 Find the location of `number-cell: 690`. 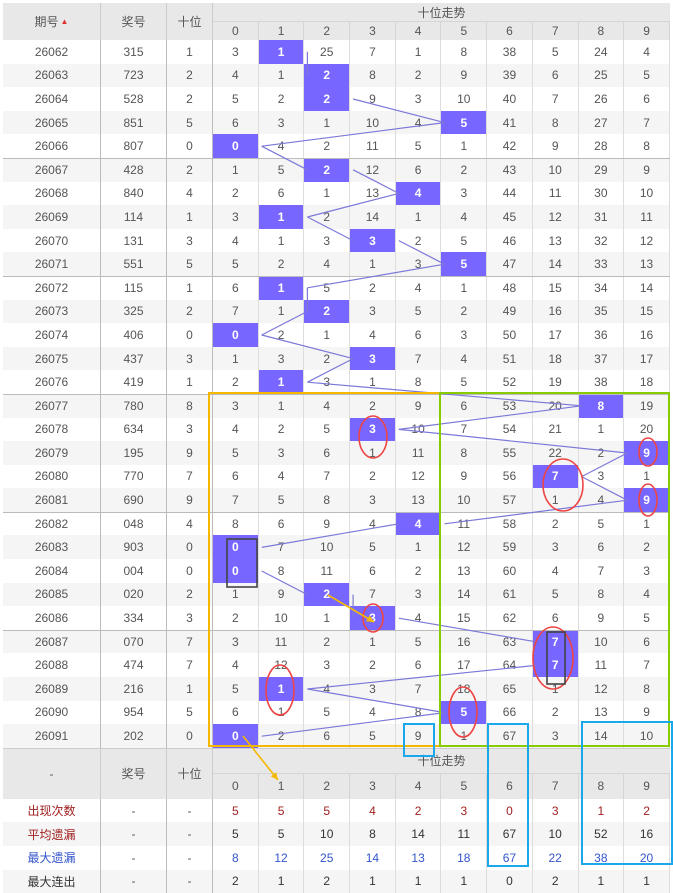

number-cell: 690 is located at coordinates (134, 500).